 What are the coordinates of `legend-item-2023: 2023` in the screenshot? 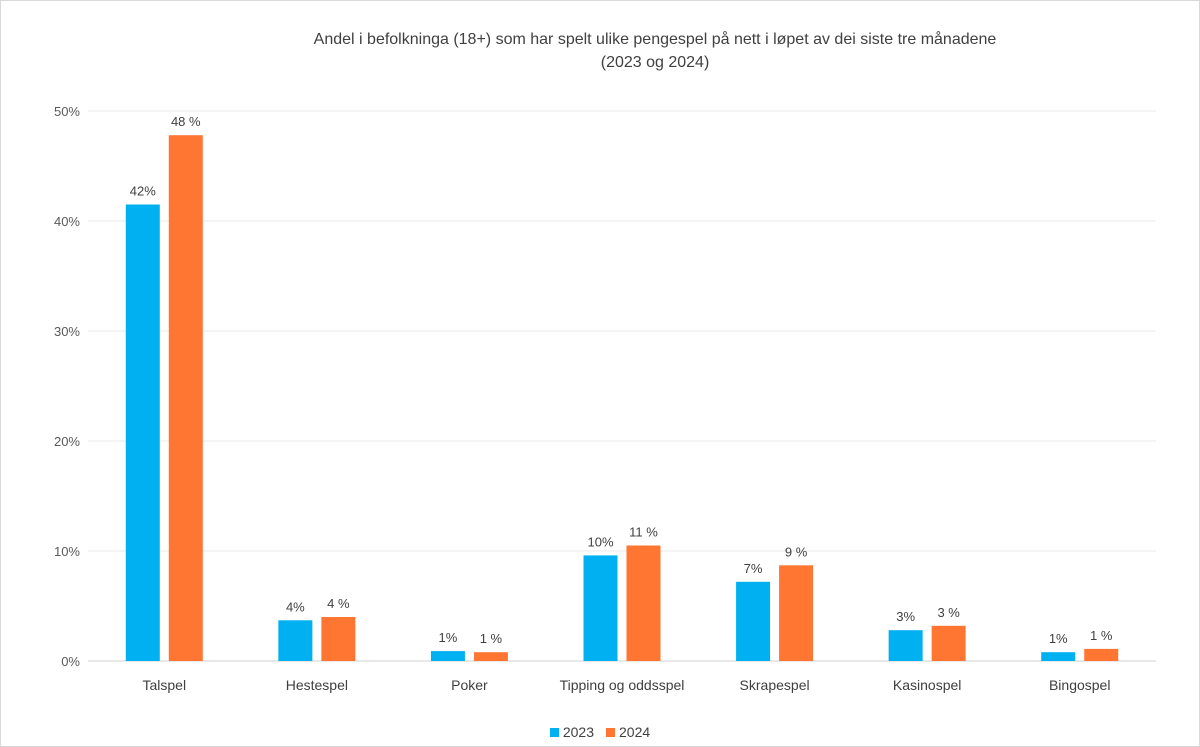 It's located at (571, 732).